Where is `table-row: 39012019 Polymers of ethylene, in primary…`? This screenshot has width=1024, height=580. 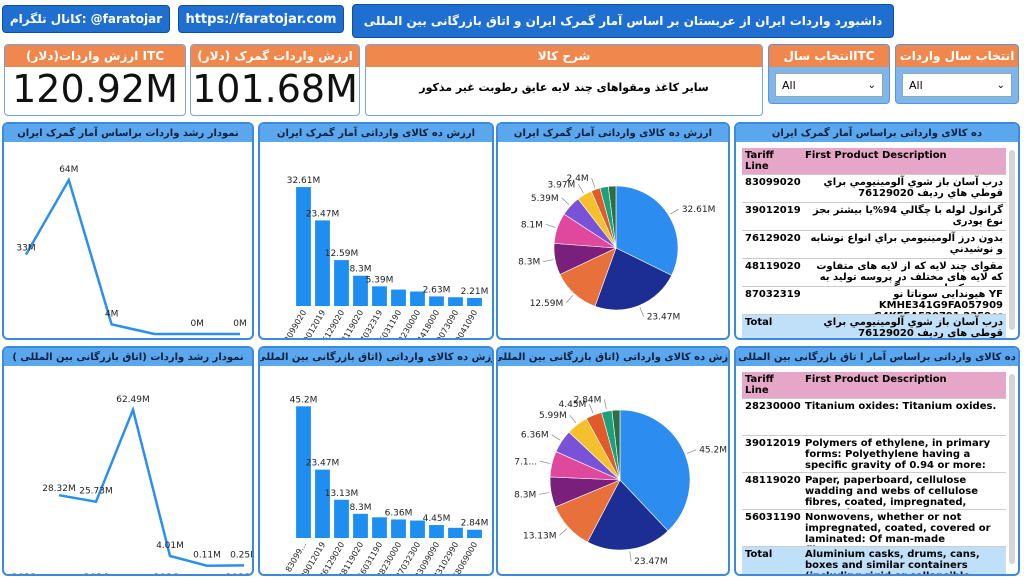
table-row: 39012019 Polymers of ethylene, in primary… is located at coordinates (874, 454).